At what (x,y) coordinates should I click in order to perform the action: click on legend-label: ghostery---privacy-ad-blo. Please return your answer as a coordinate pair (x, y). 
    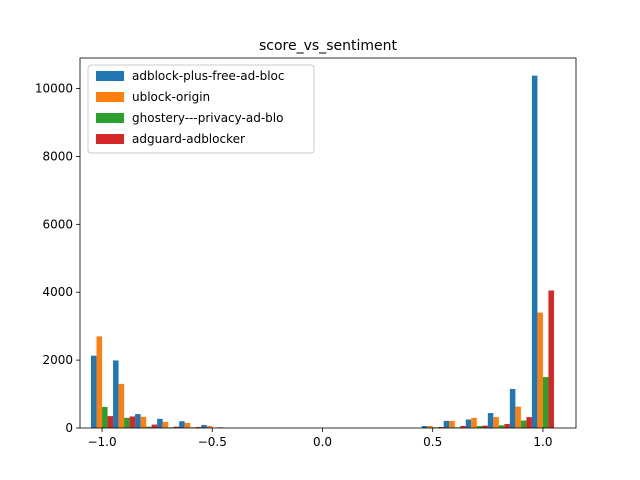
    Looking at the image, I should click on (207, 118).